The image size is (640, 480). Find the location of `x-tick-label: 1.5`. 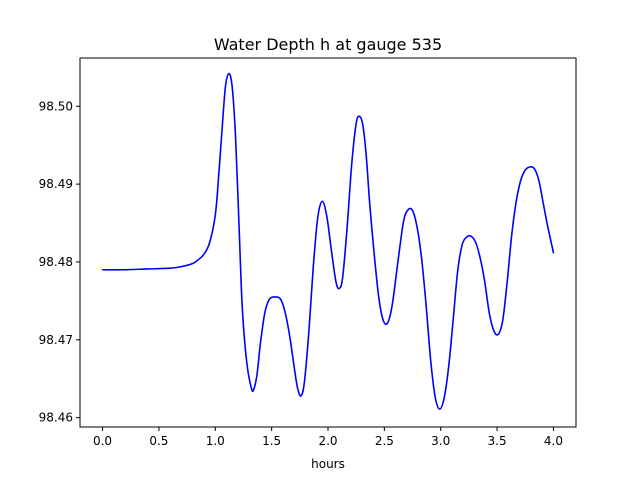

x-tick-label: 1.5 is located at coordinates (271, 441).